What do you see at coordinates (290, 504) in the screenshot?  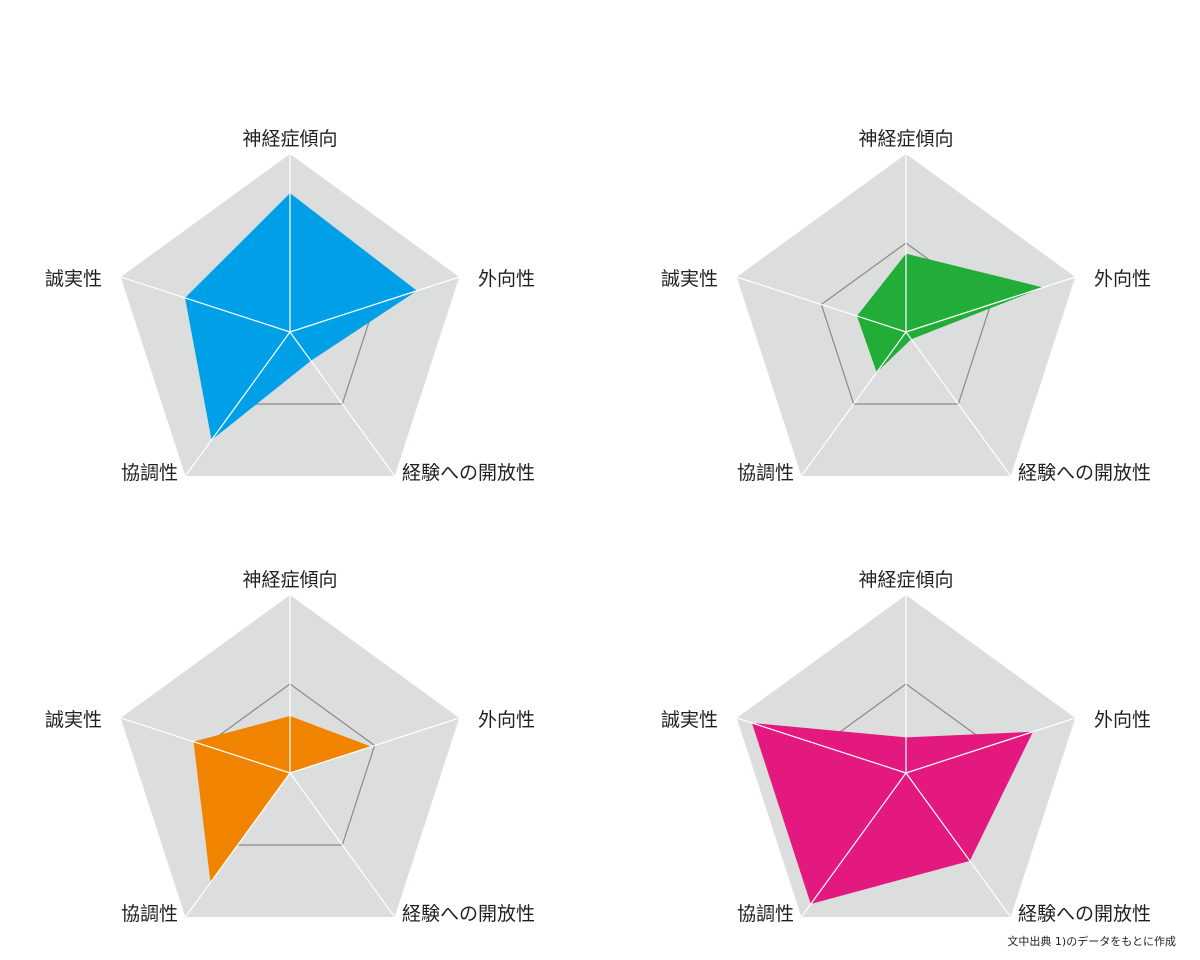 I see `panel-title: 控え目（Reserved）タイプ` at bounding box center [290, 504].